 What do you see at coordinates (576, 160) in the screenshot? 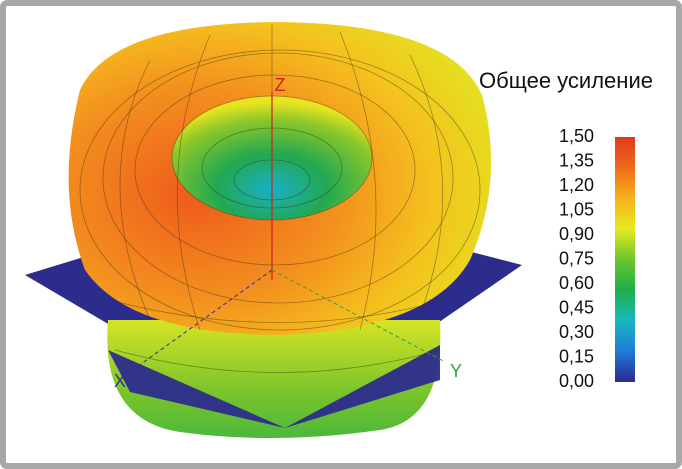
I see `colorbar-tick-label: 1,35` at bounding box center [576, 160].